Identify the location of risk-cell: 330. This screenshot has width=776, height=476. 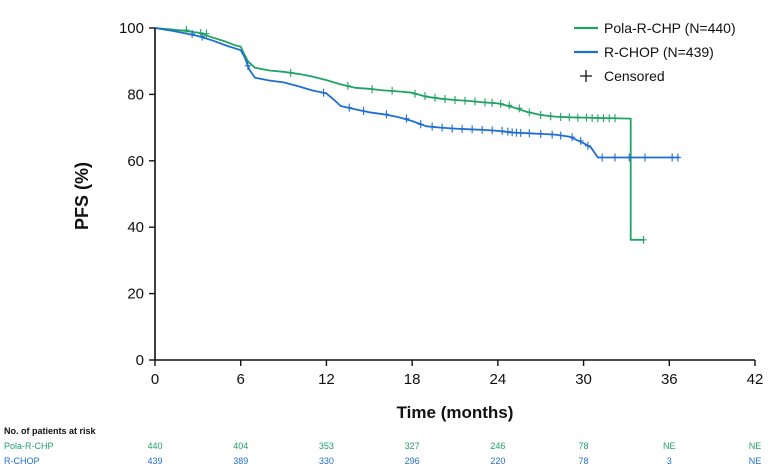
(326, 461).